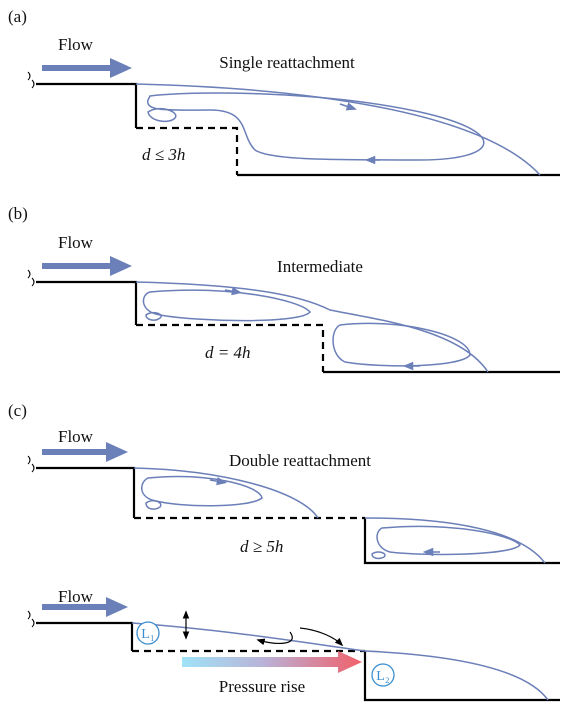 Image resolution: width=565 pixels, height=707 pixels. I want to click on bubble-label: L₁, so click(147, 634).